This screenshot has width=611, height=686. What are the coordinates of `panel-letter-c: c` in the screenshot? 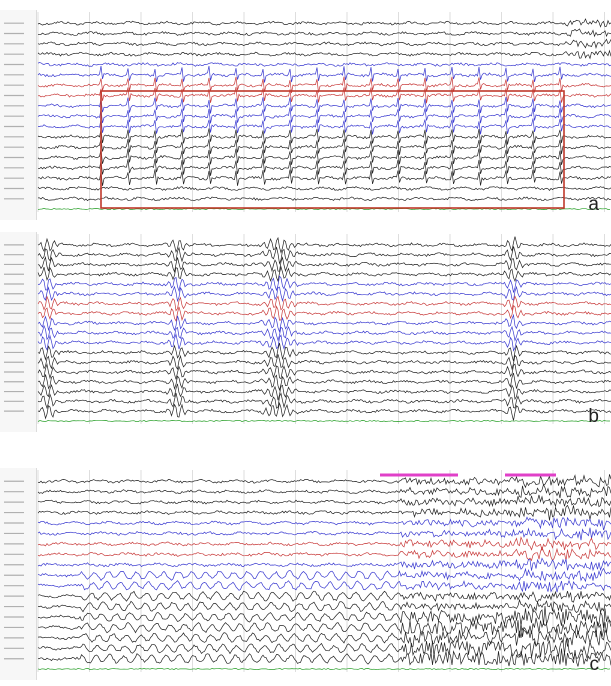 It's located at (594, 664).